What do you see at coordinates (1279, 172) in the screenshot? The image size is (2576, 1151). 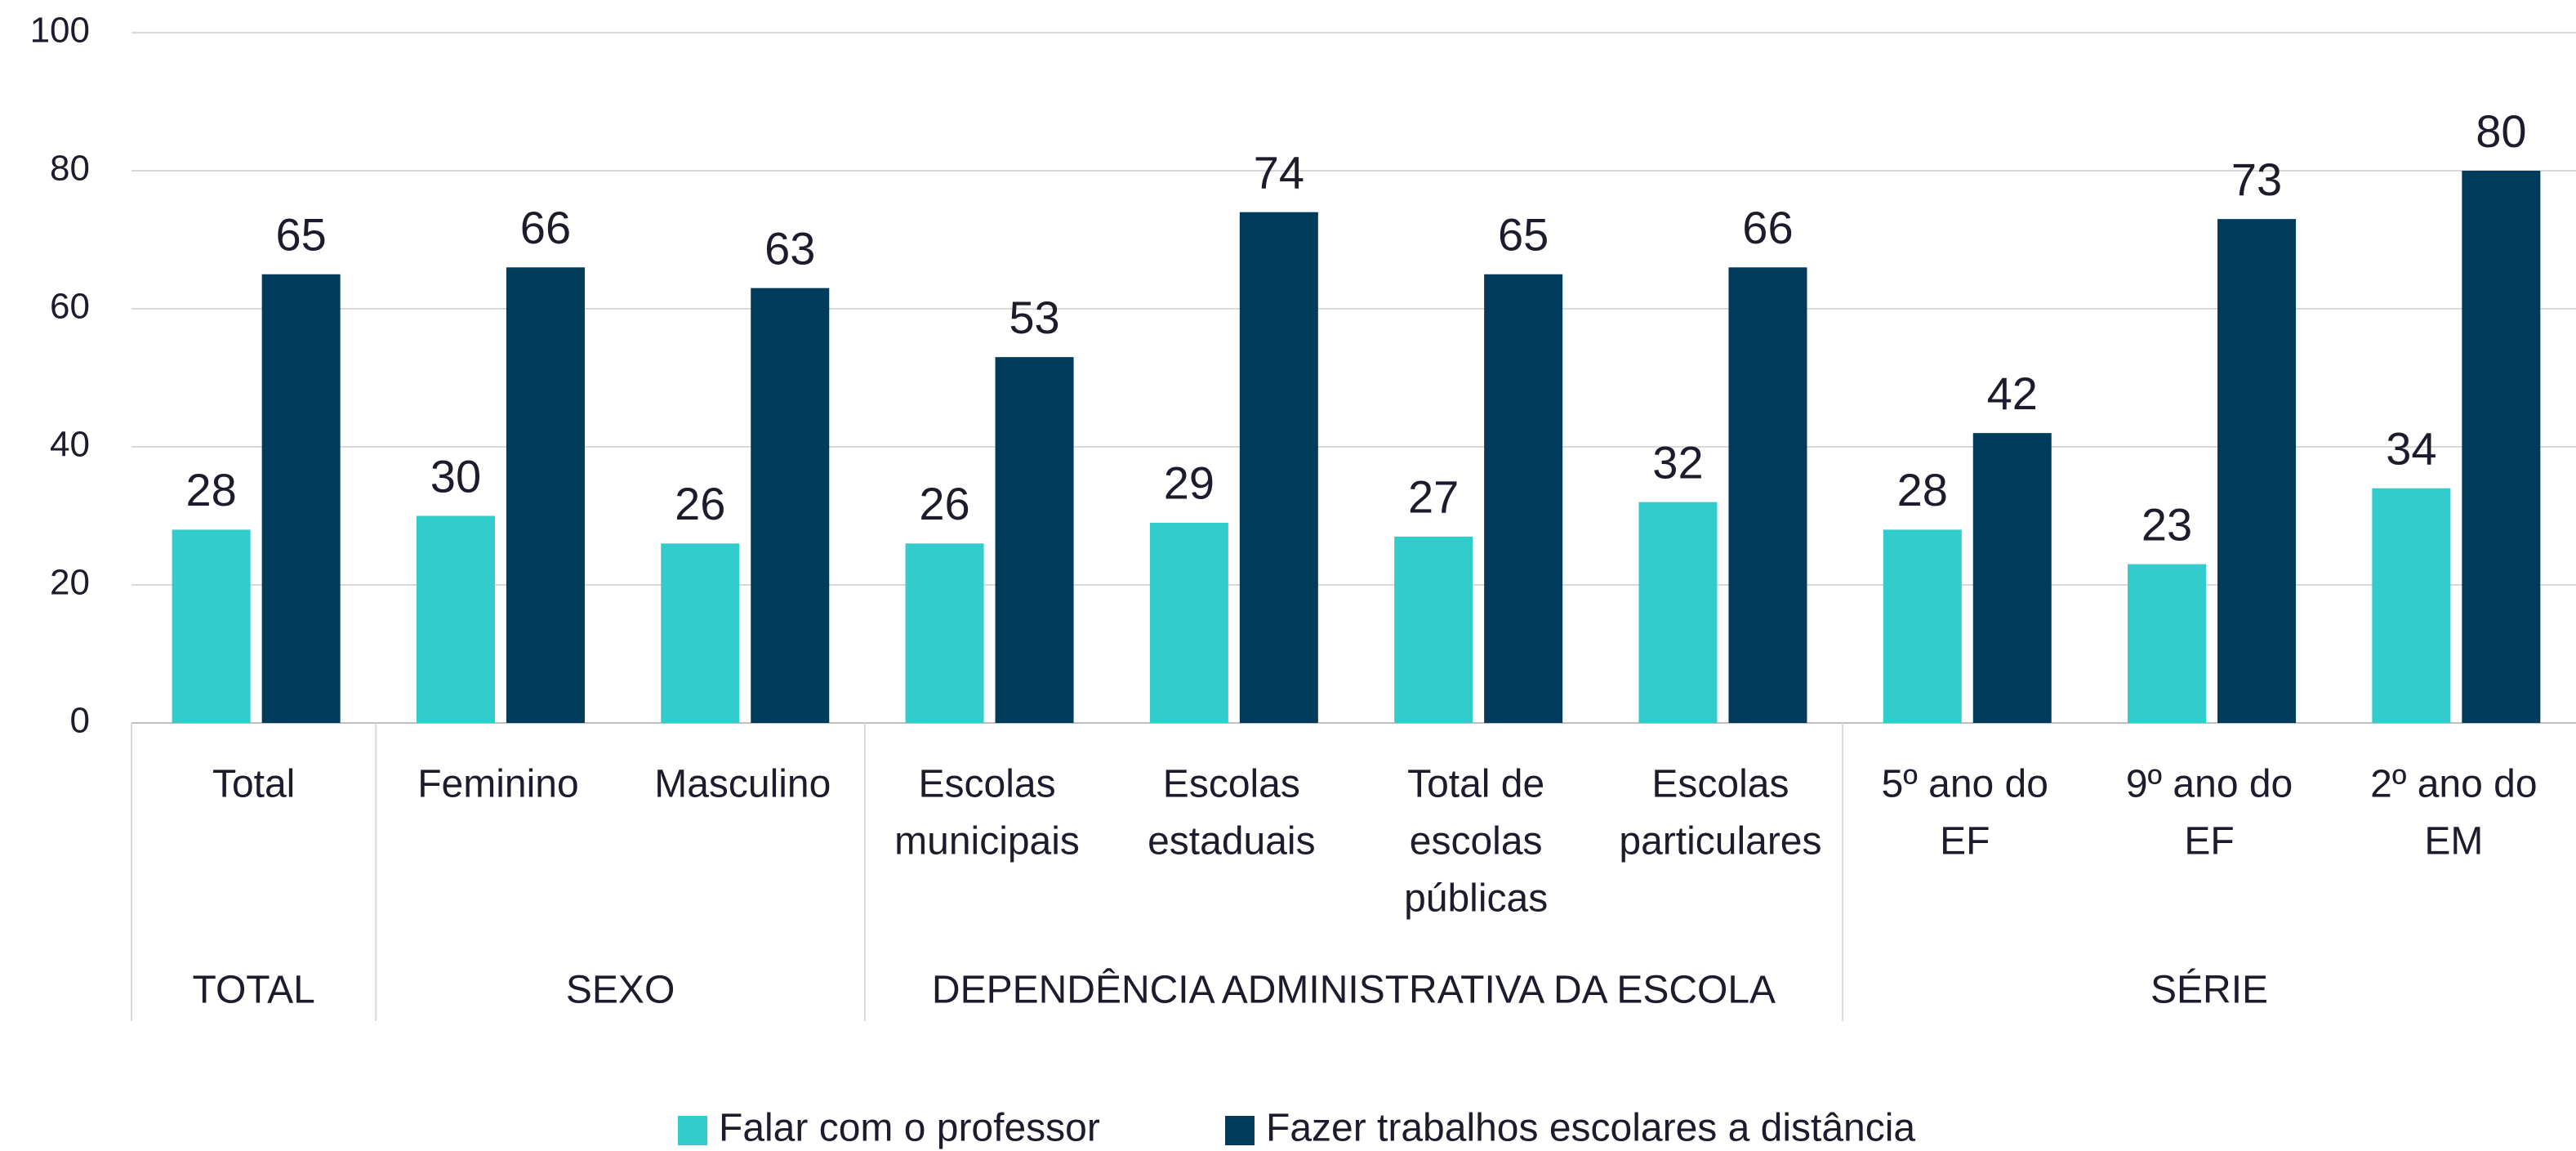 I see `value-label: 74` at bounding box center [1279, 172].